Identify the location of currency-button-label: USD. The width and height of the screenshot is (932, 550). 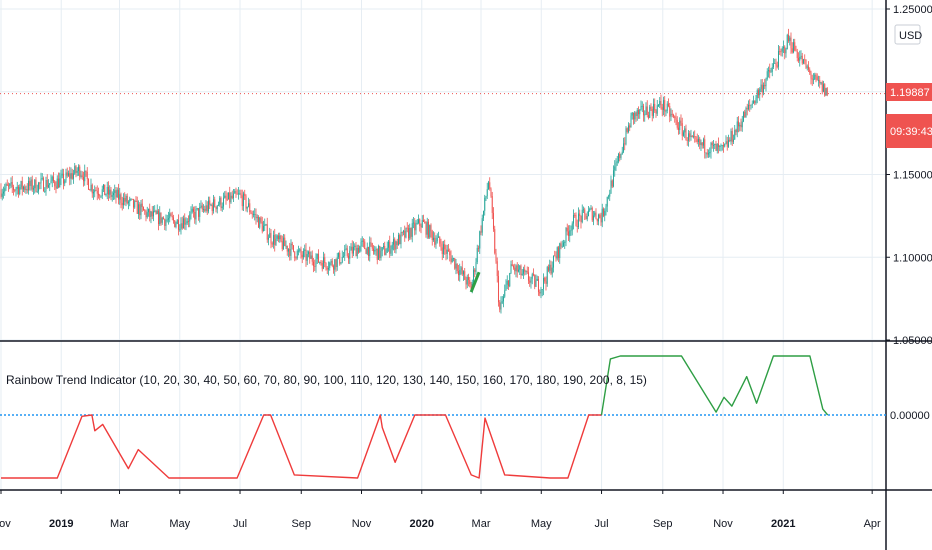
(910, 36).